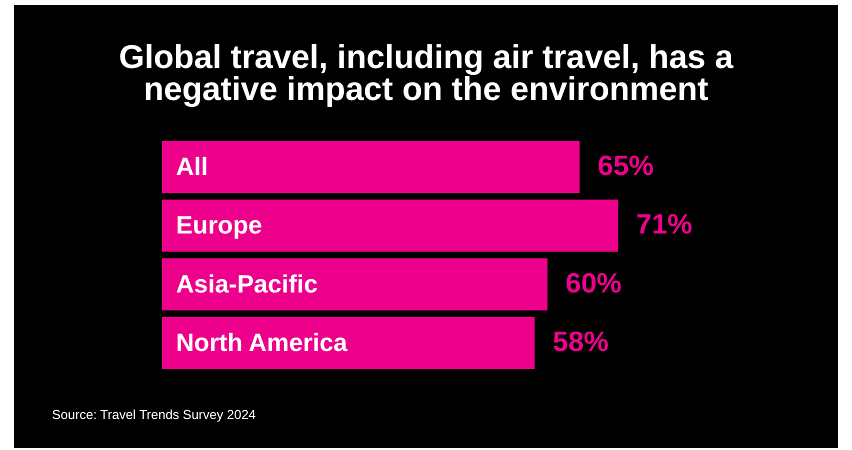 Image resolution: width=852 pixels, height=450 pixels. I want to click on y-tick-label: Europe, so click(219, 226).